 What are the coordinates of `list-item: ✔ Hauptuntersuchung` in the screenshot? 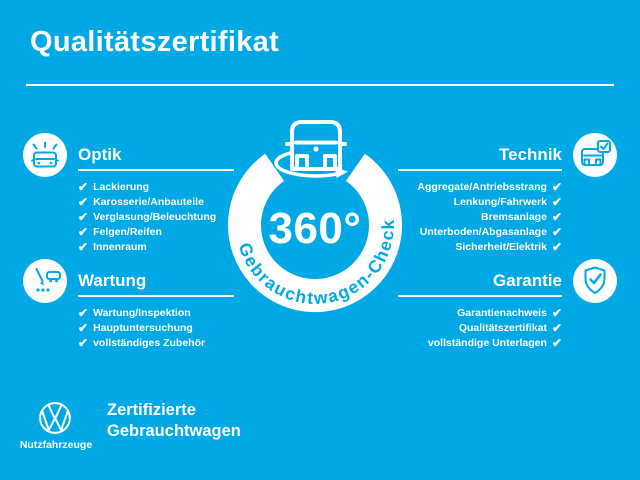 It's located at (156, 327).